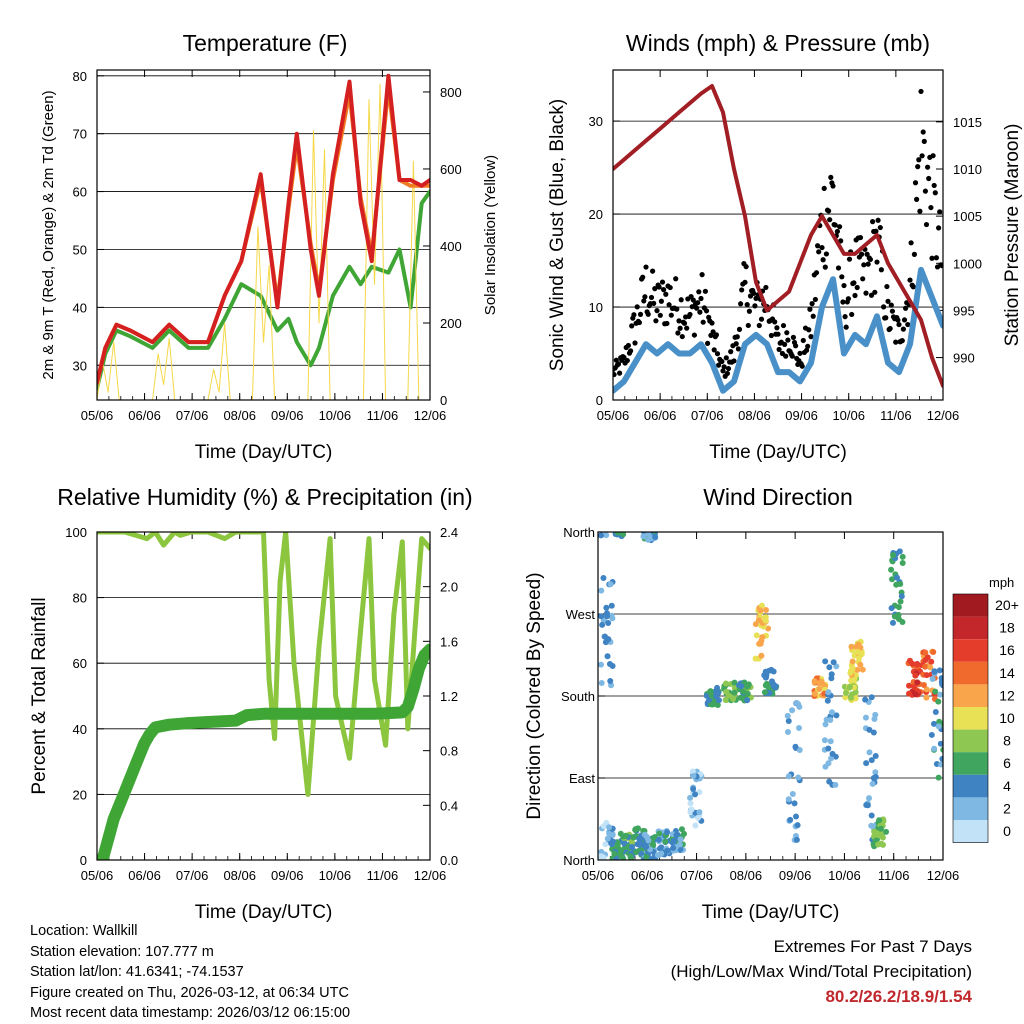  Describe the element at coordinates (80, 249) in the screenshot. I see `y-tick-label: 50` at that location.